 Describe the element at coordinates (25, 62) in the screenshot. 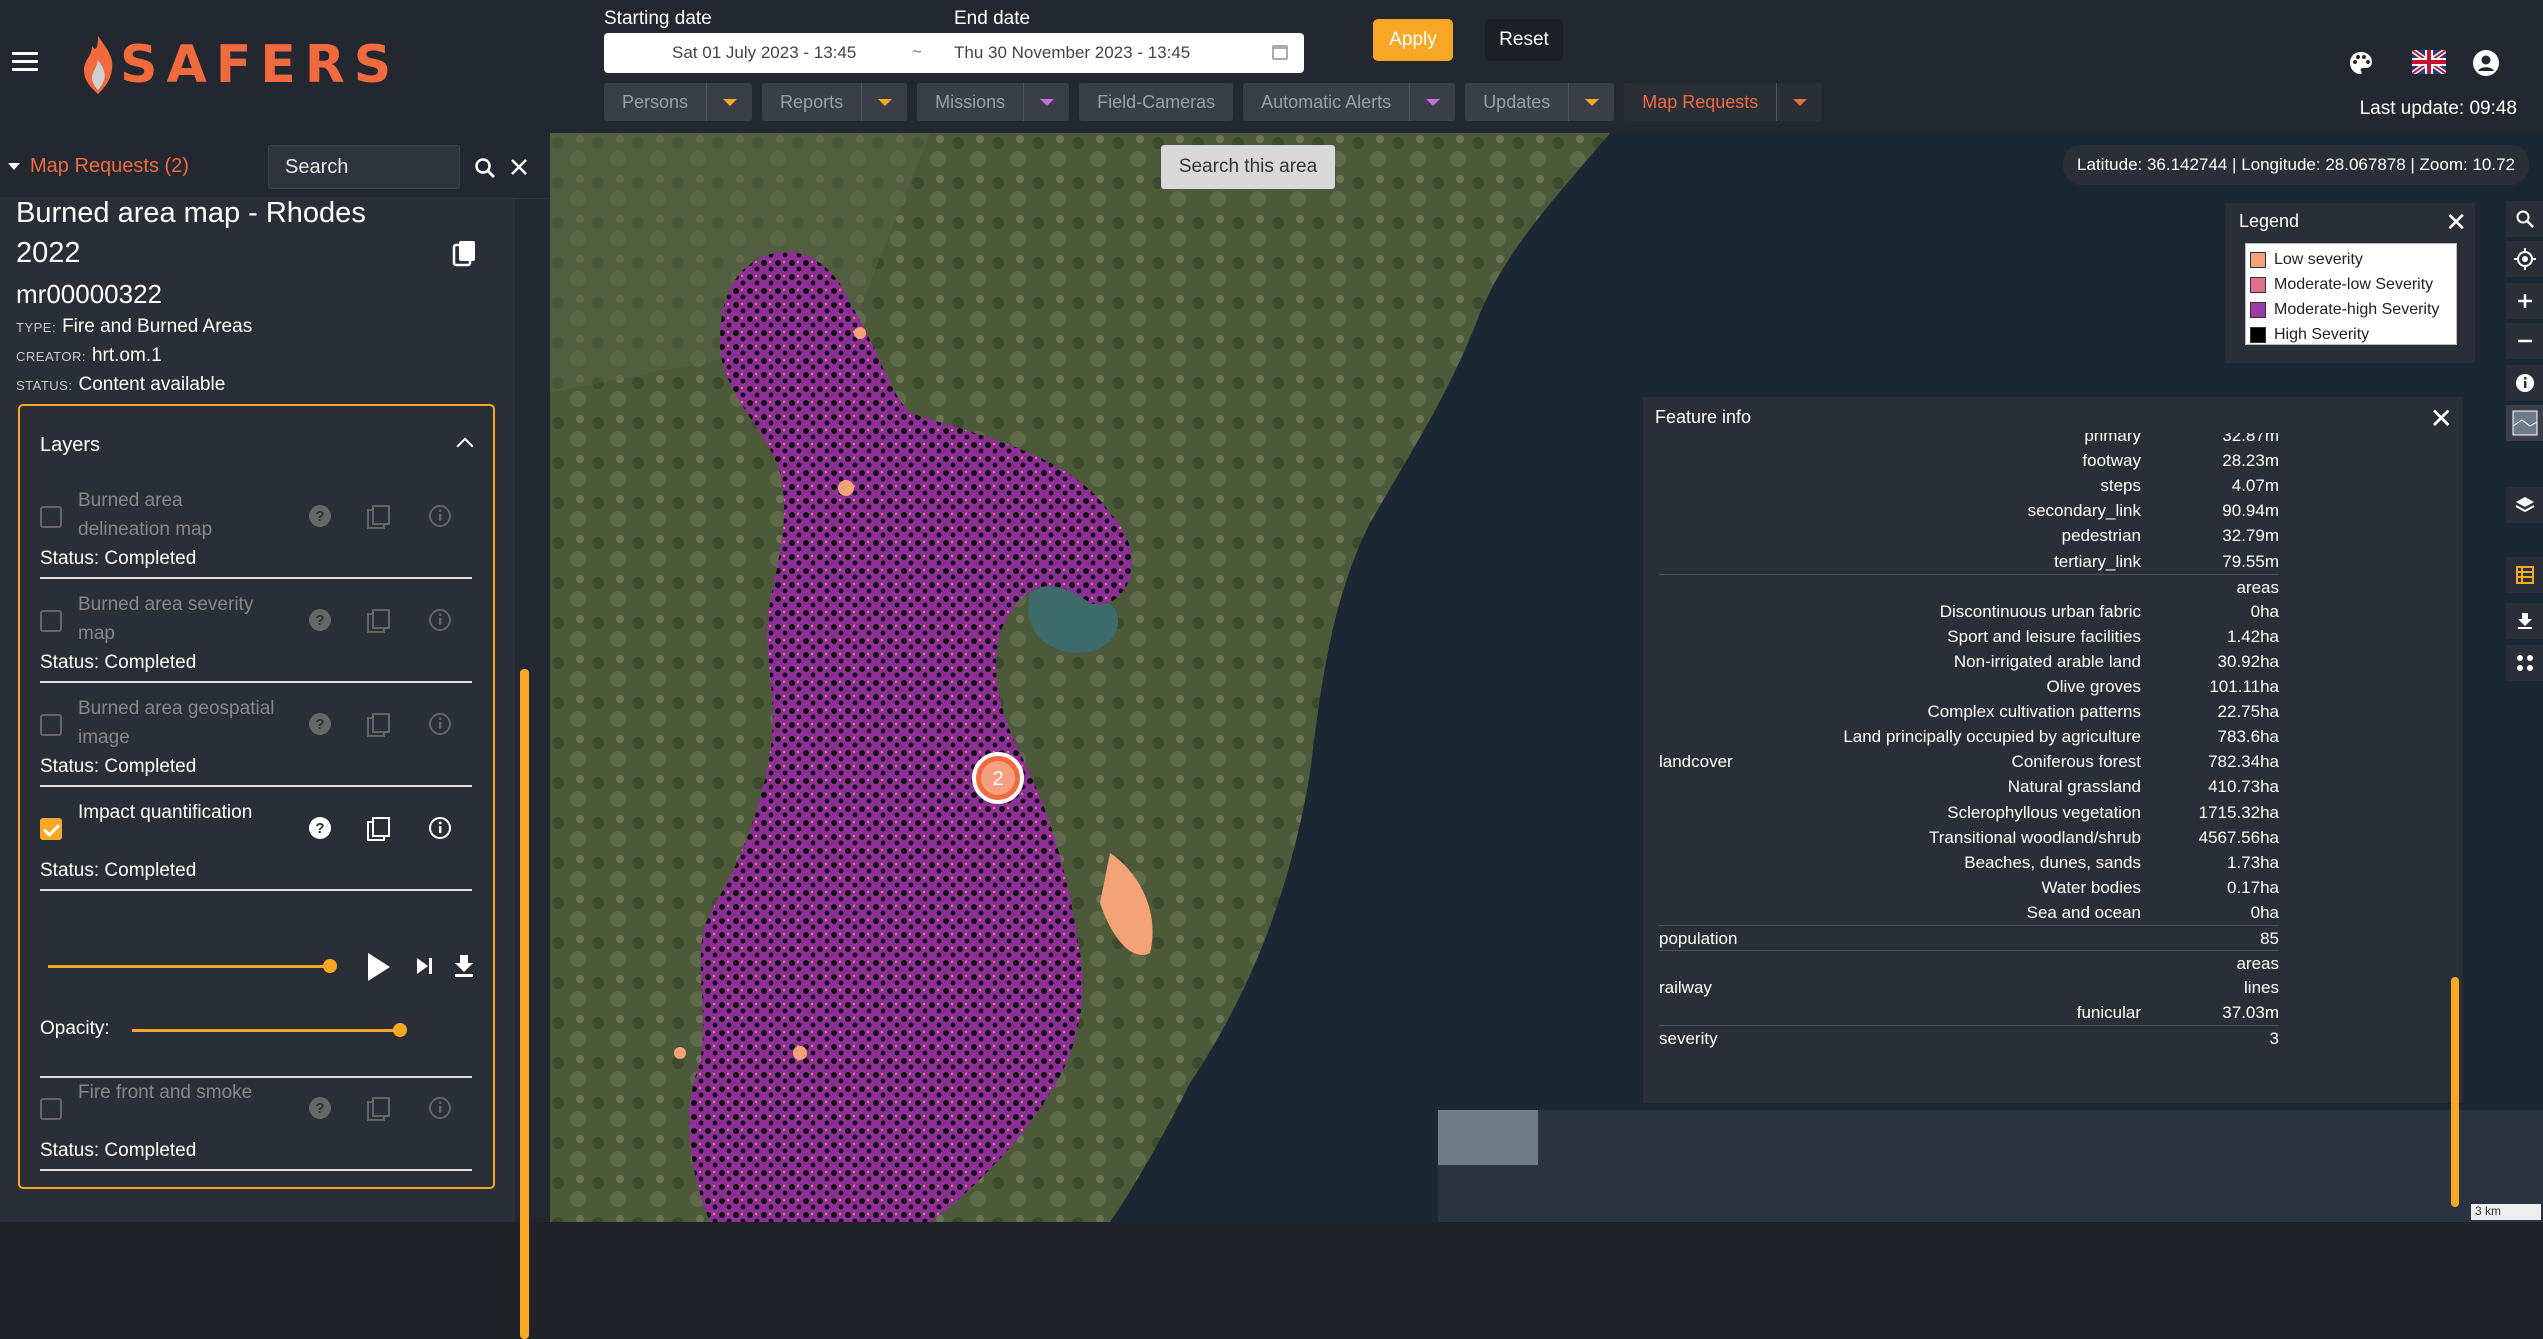

I see `menu-icon` at that location.